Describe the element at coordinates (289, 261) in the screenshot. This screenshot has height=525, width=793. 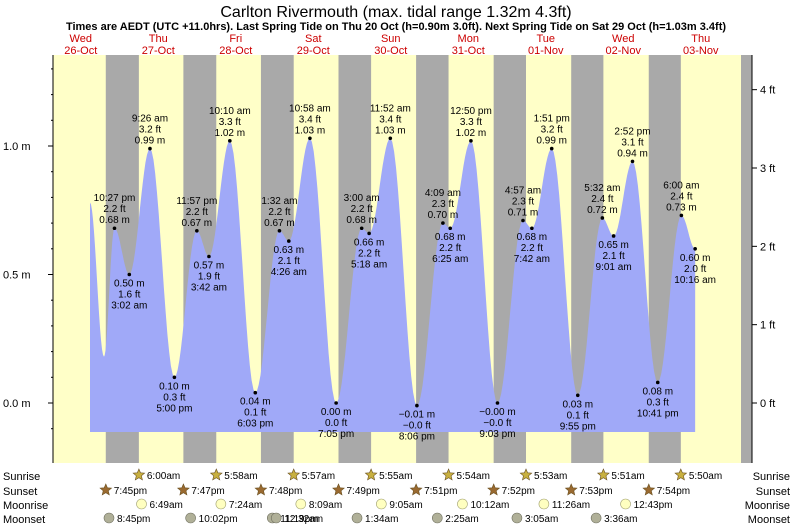
I see `tide-ft-label: 2.1 ft` at that location.